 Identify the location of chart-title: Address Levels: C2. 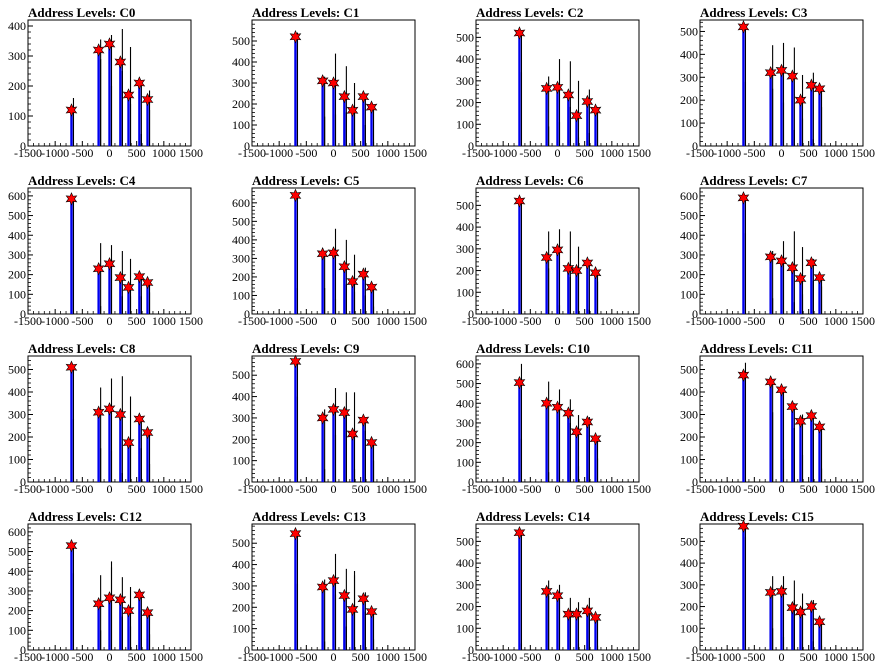
(530, 12).